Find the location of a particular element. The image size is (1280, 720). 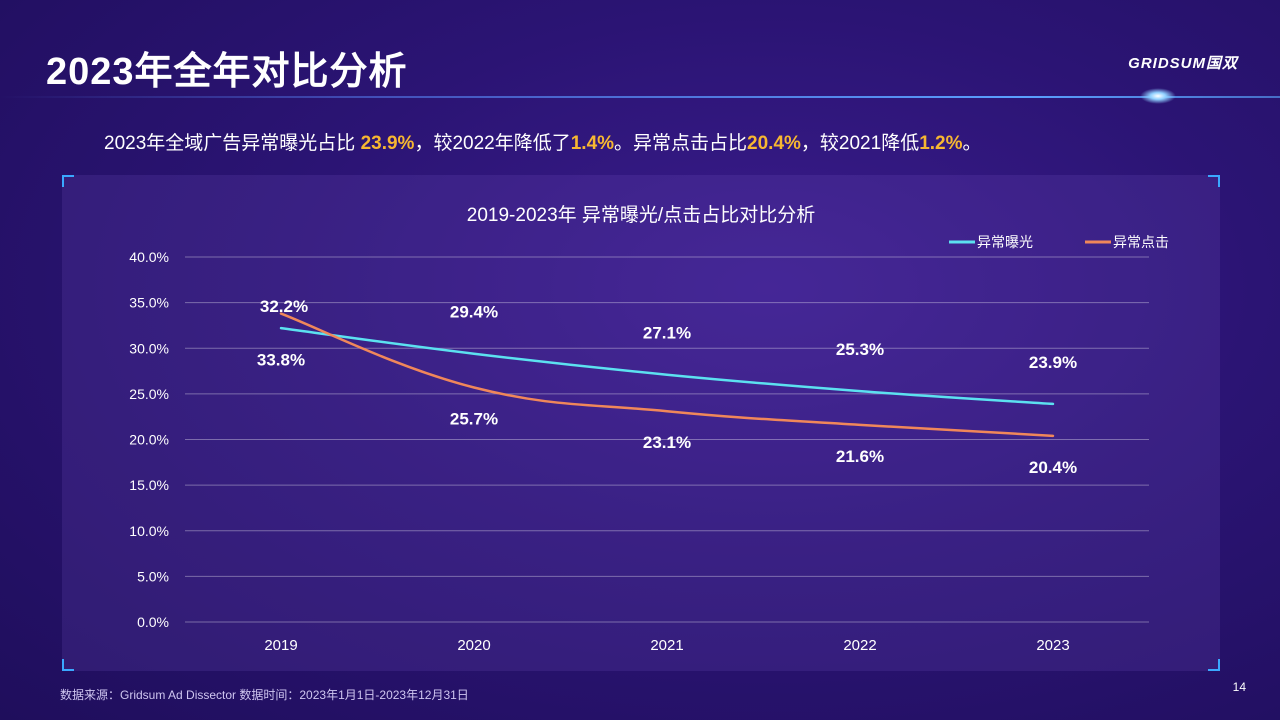

y-tick-label: 15.0% is located at coordinates (149, 485).